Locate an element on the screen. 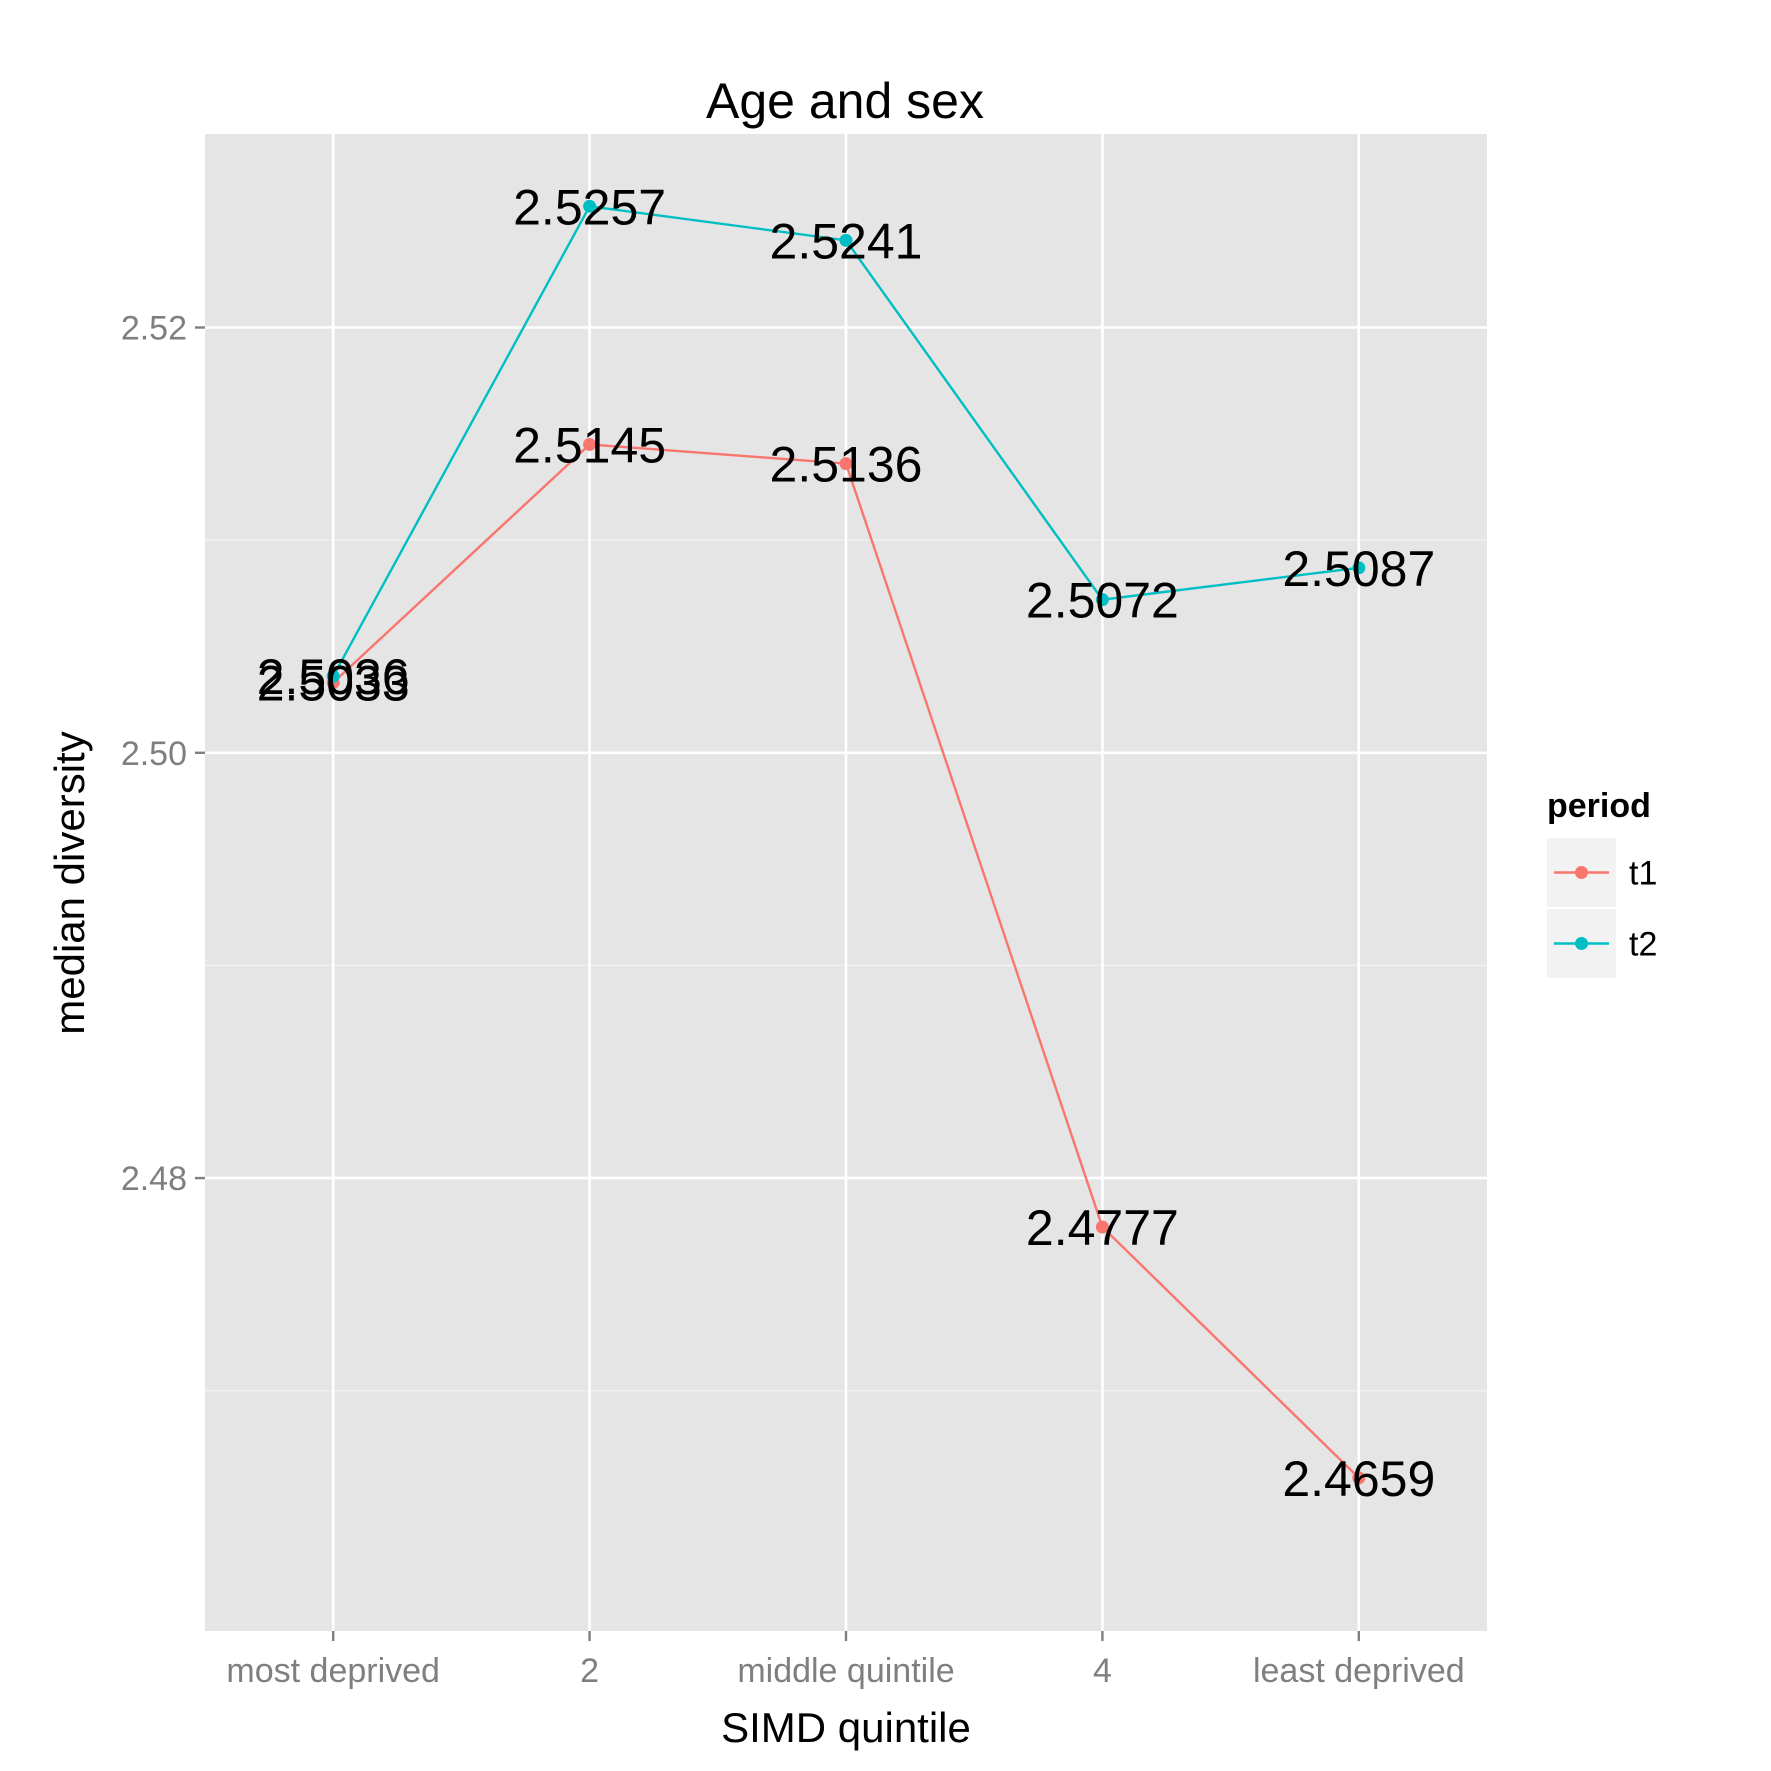 The height and width of the screenshot is (1771, 1771). data-label-t1: 2.4659 is located at coordinates (1358, 1479).